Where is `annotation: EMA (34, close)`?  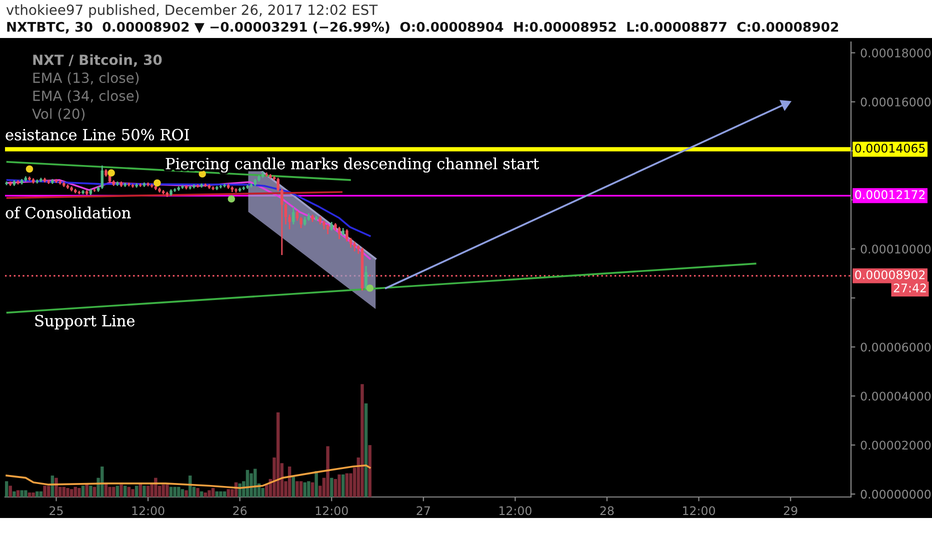 annotation: EMA (34, close) is located at coordinates (86, 96).